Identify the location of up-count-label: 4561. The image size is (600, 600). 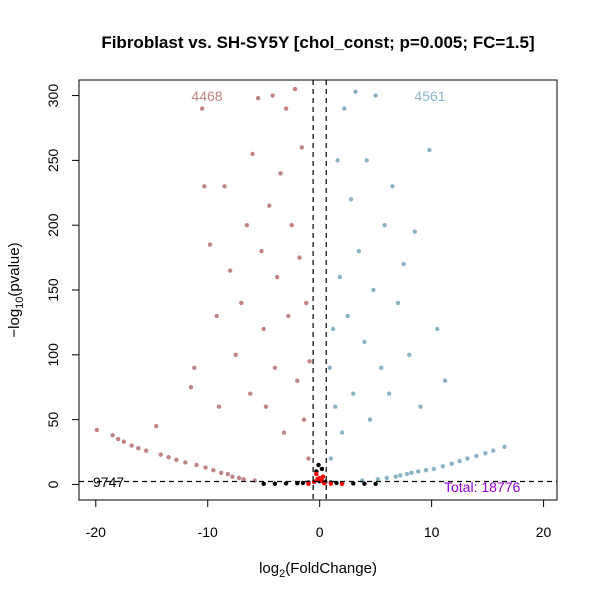
(429, 96).